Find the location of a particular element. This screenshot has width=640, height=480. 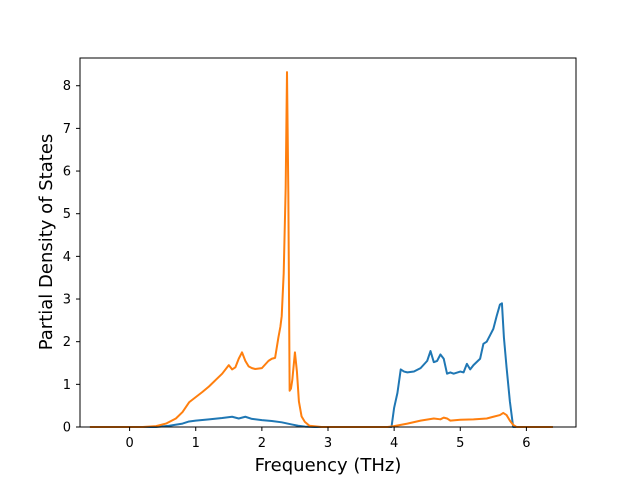

x-tick-label: 0 is located at coordinates (129, 443).